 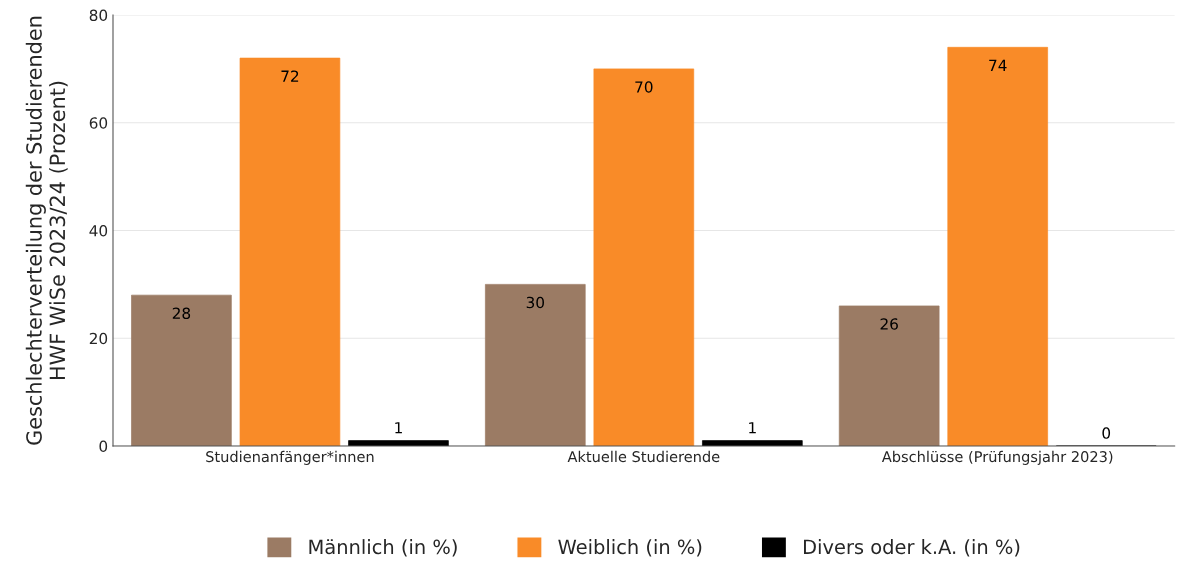 I want to click on data-label: 0, so click(x=1106, y=433).